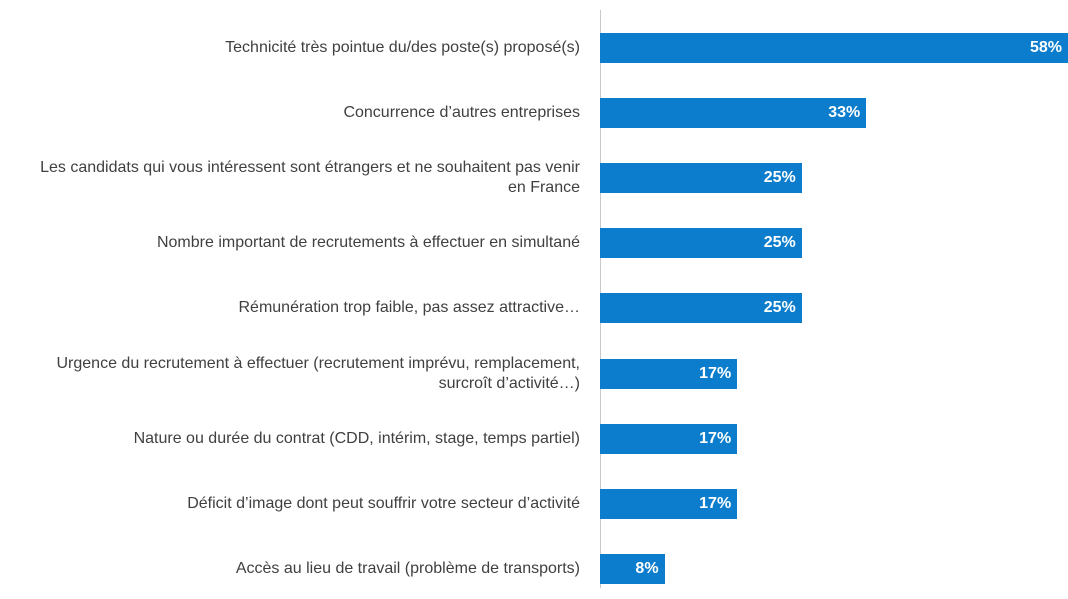 The height and width of the screenshot is (599, 1068). What do you see at coordinates (834, 48) in the screenshot?
I see `bar: 58%` at bounding box center [834, 48].